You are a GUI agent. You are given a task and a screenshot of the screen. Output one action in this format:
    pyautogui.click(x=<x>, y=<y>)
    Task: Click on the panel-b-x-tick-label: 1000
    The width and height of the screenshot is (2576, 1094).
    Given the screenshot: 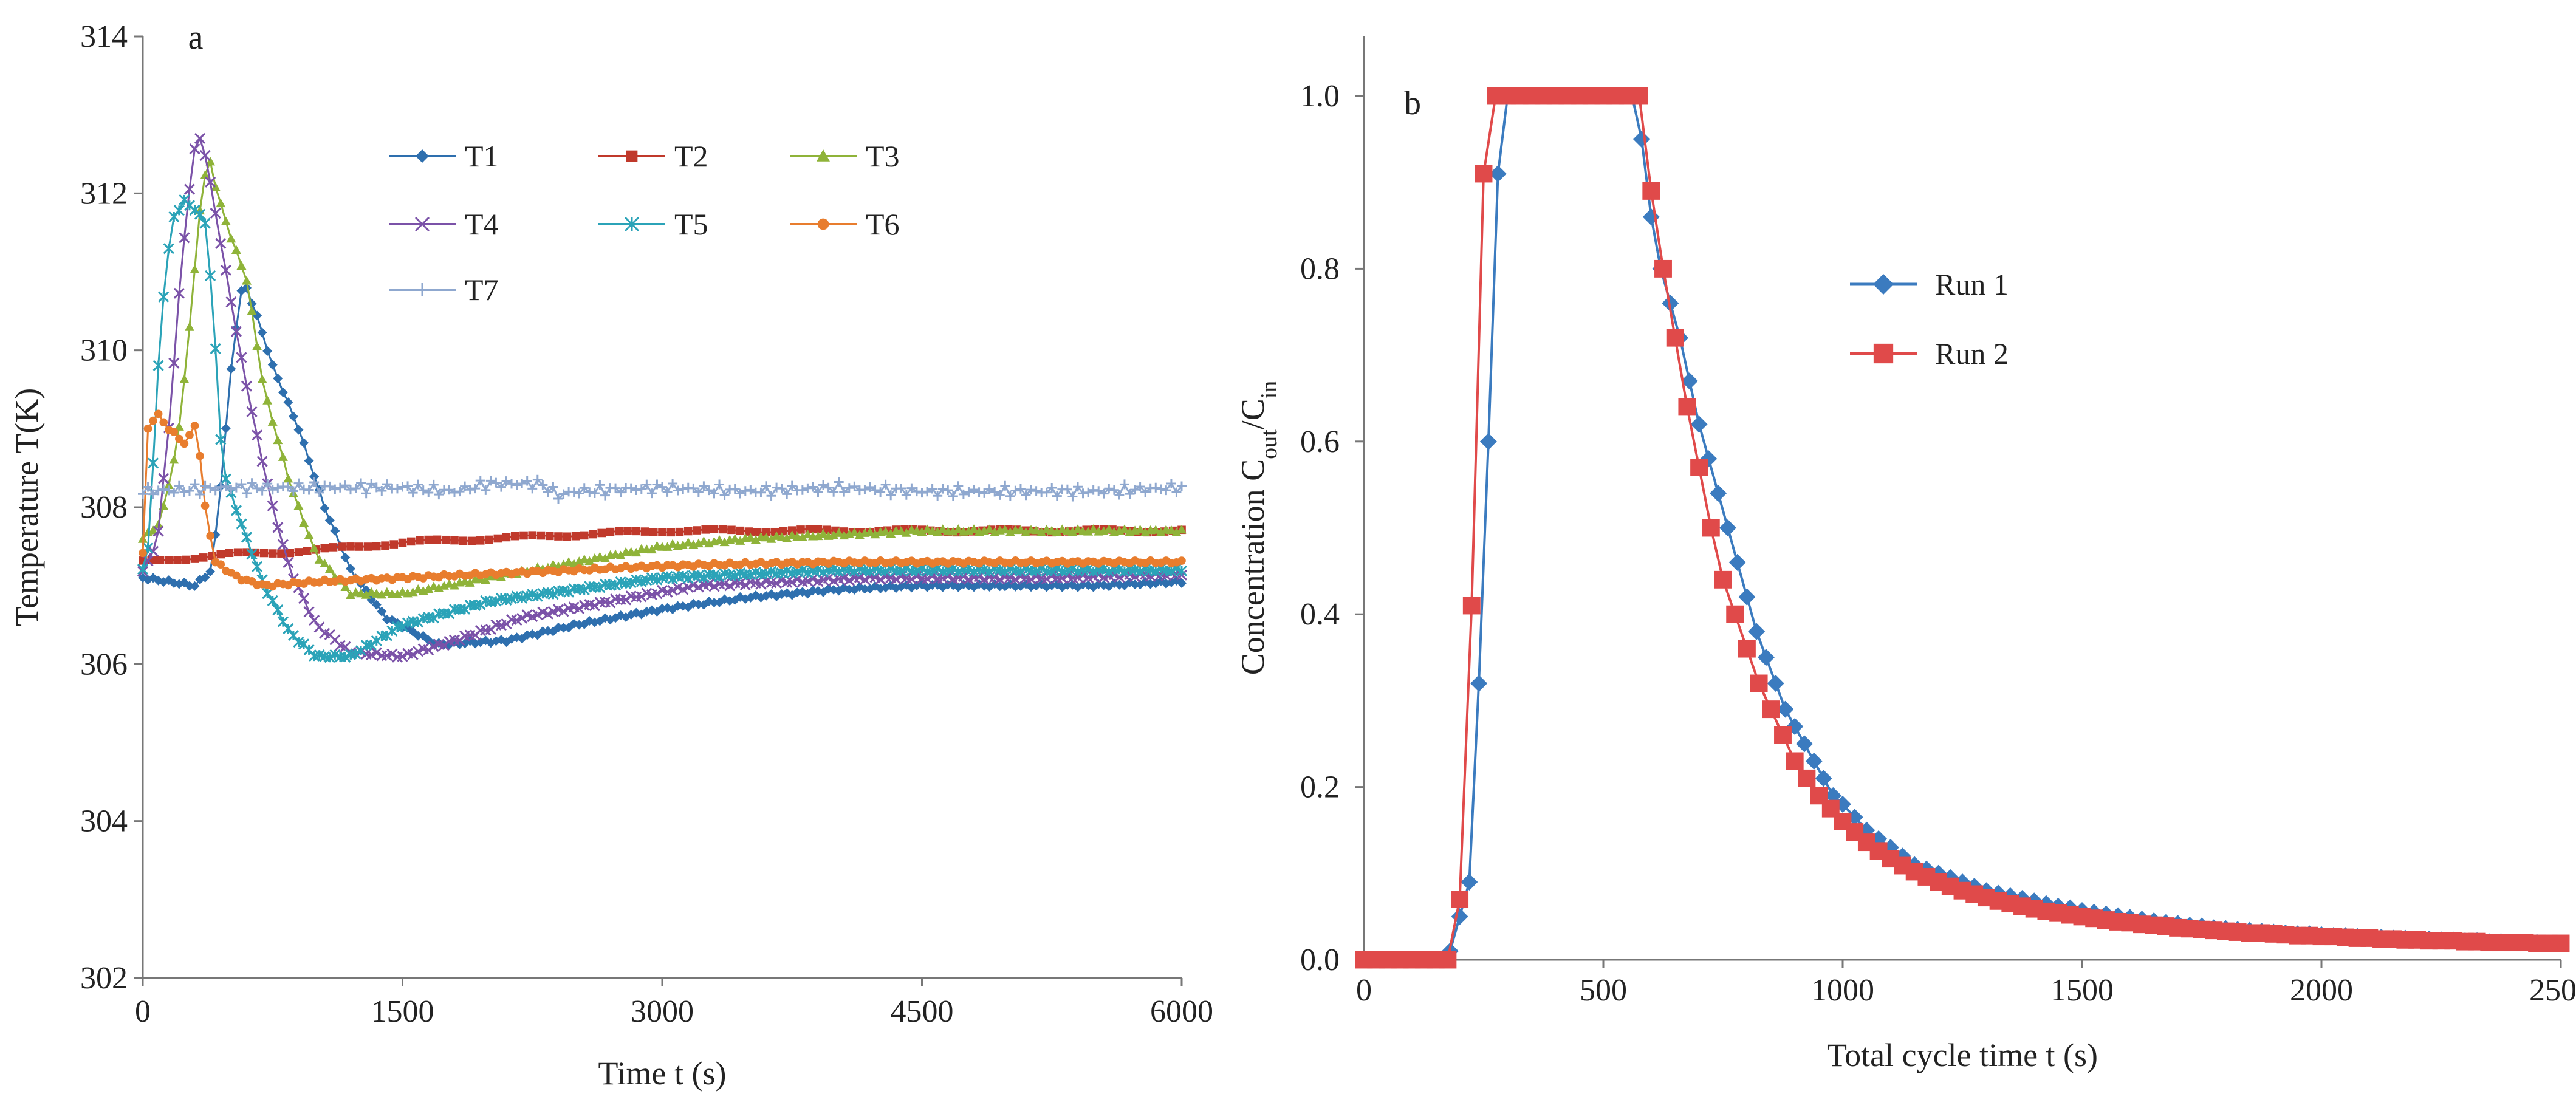 What is the action you would take?
    pyautogui.click(x=1842, y=990)
    